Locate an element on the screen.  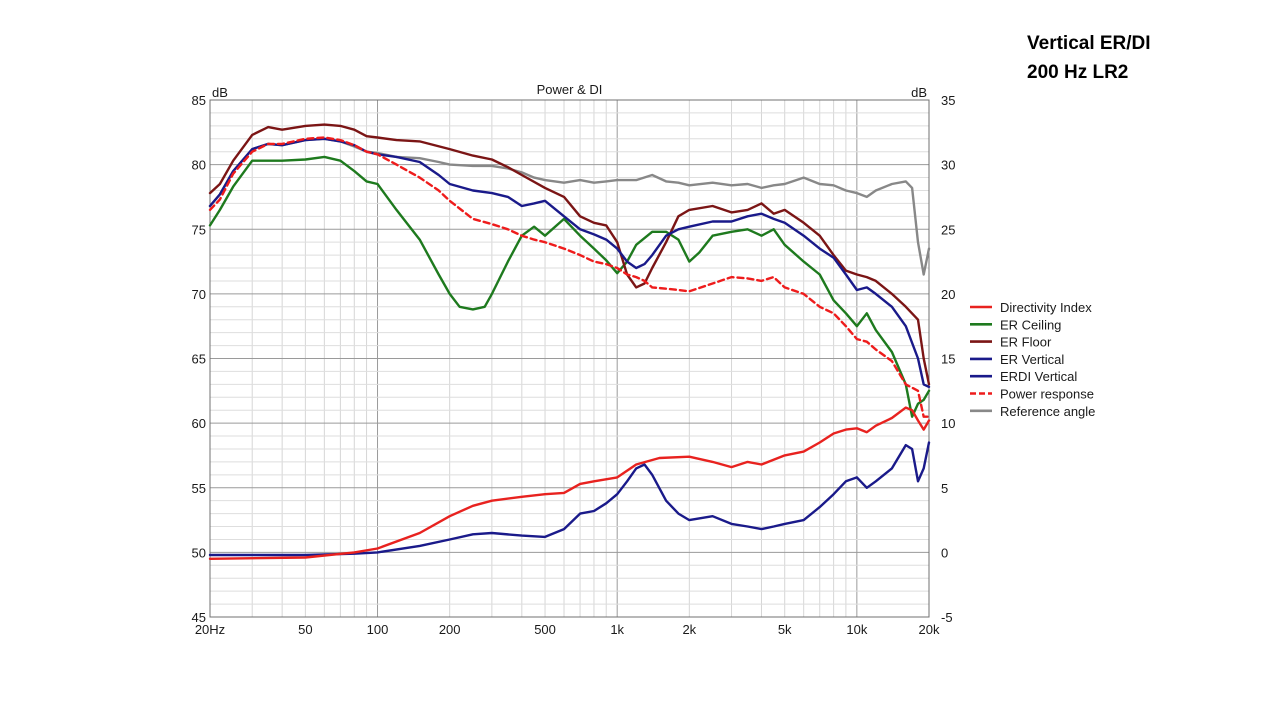
y-tick-right: 20 is located at coordinates (948, 294).